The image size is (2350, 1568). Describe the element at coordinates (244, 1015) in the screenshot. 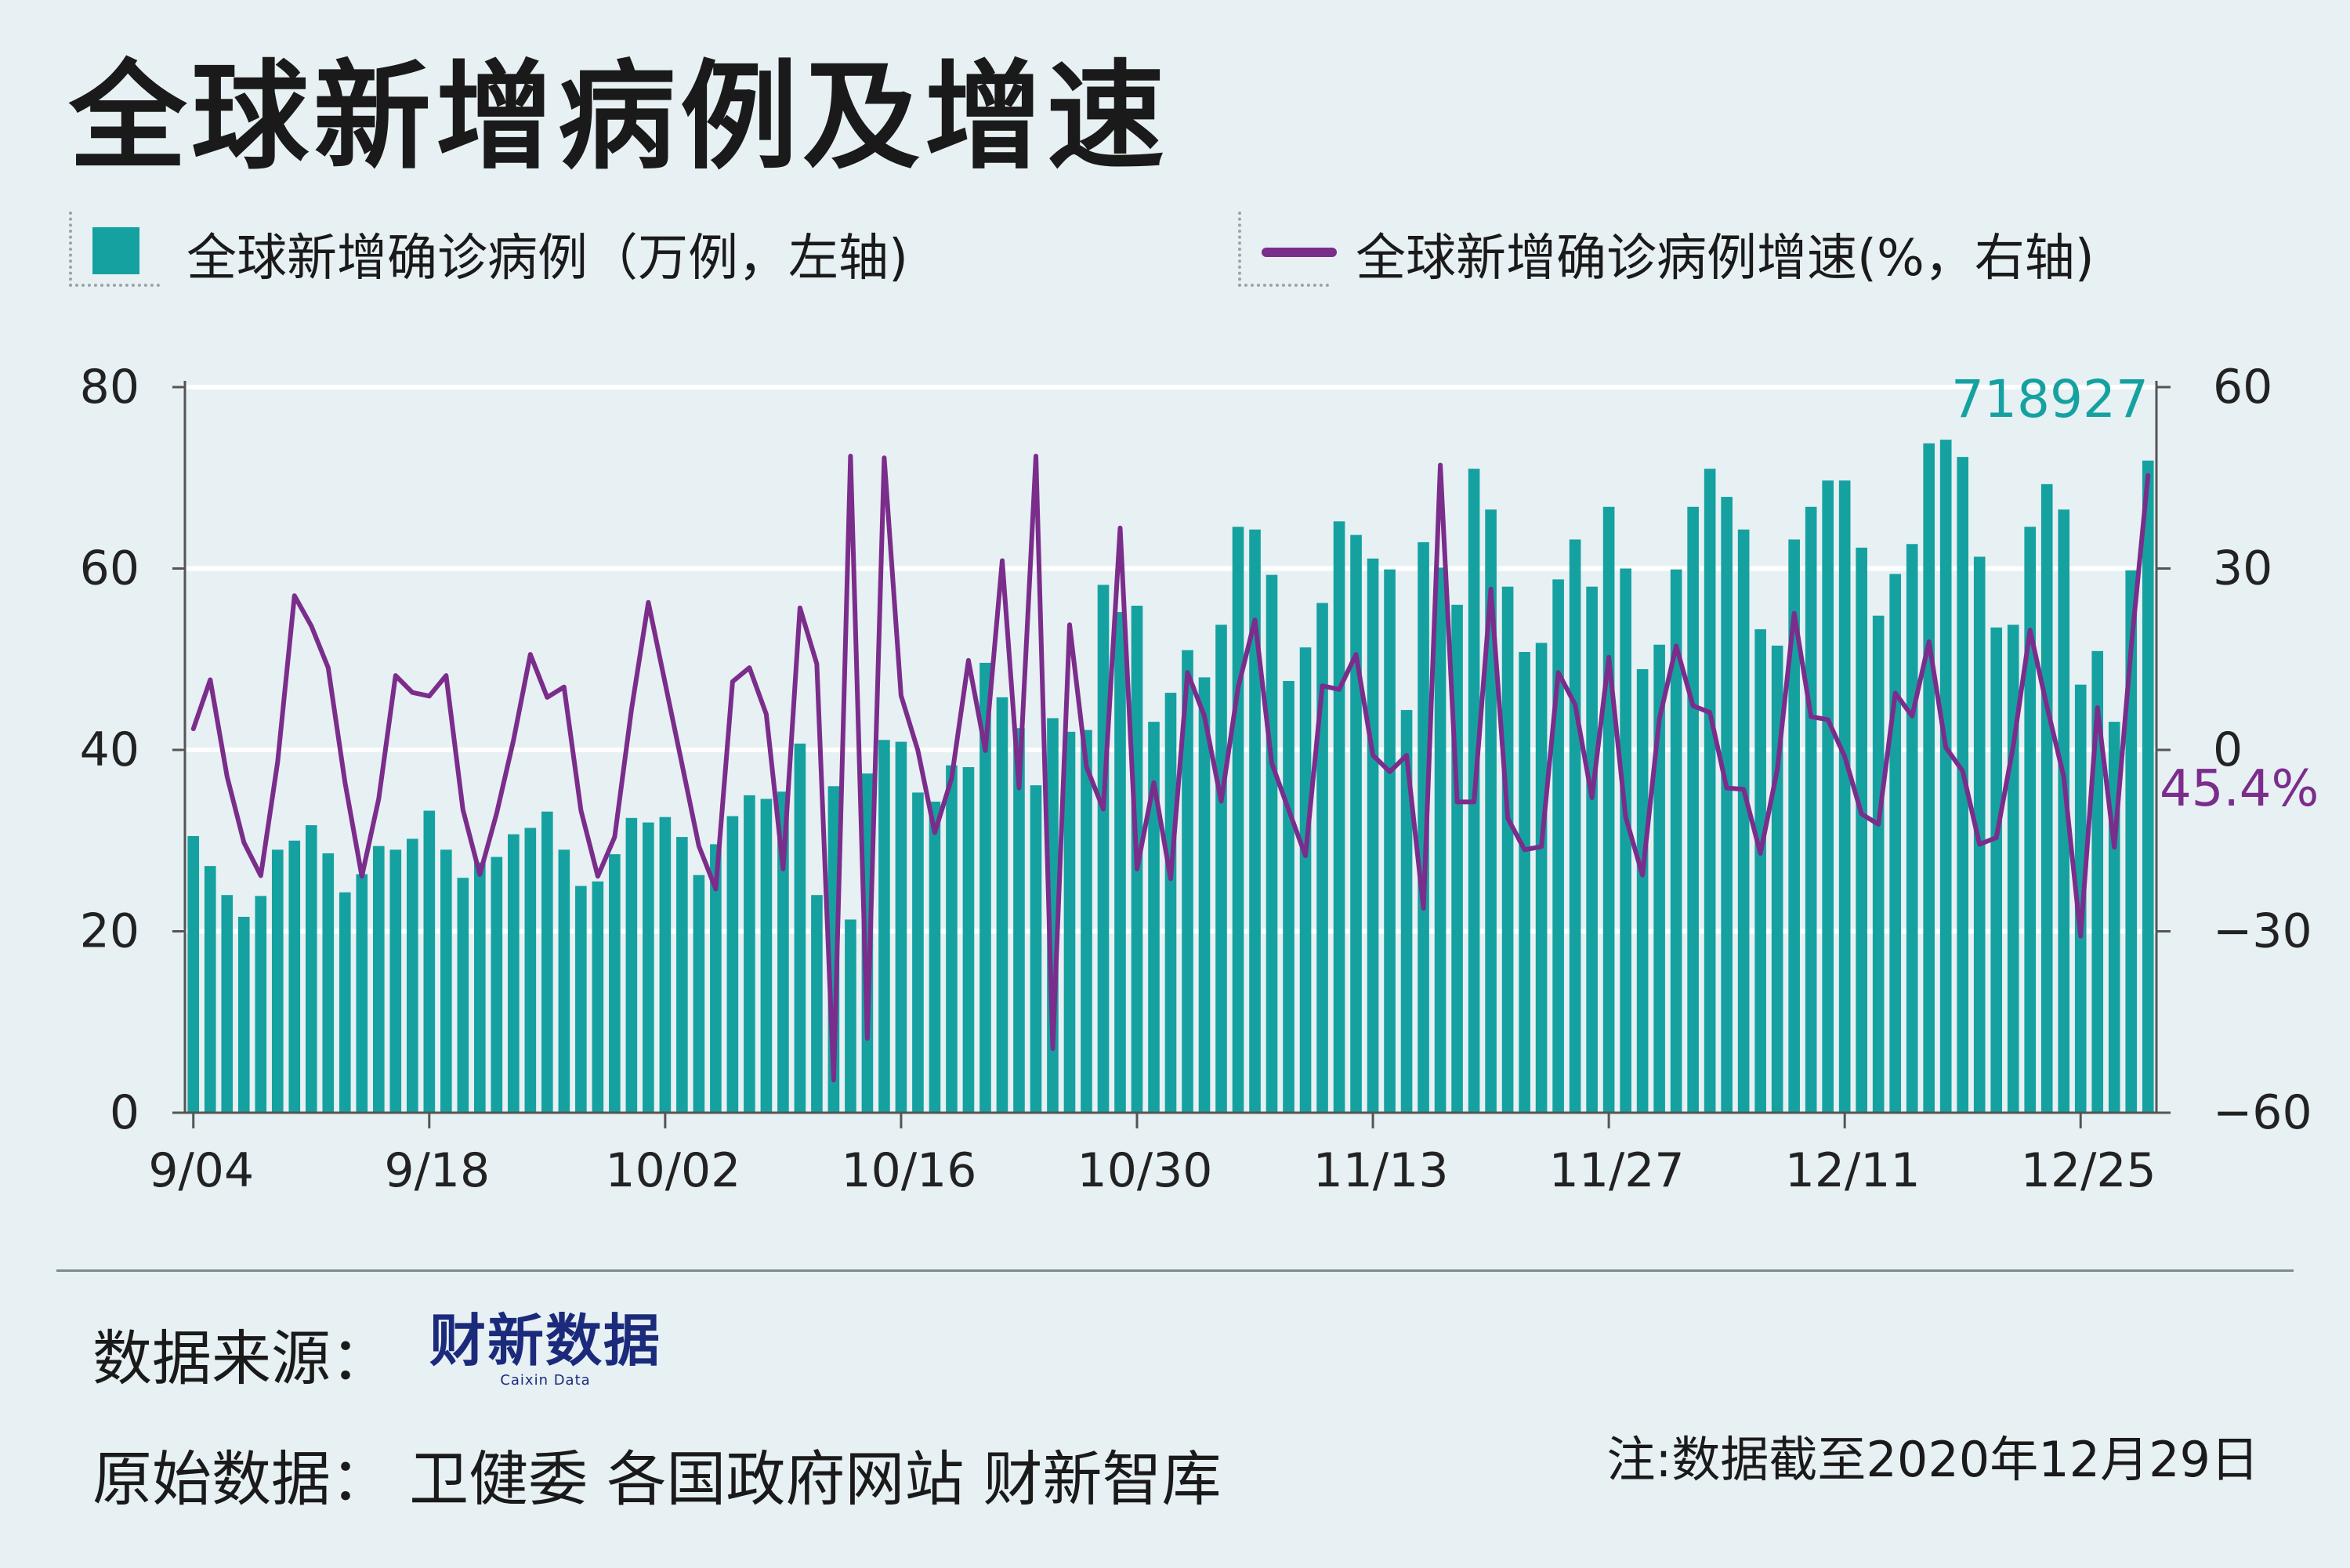

I see `bar-9/07` at that location.